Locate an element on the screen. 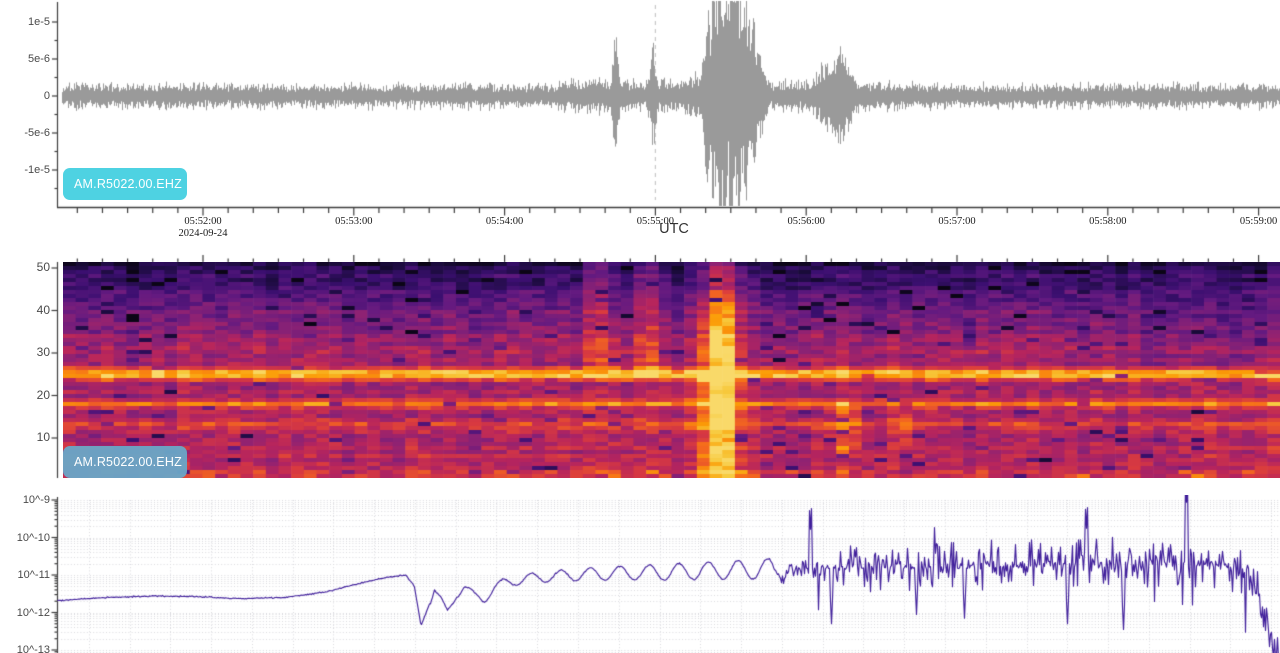 The width and height of the screenshot is (1280, 653). psd-y-tick-label: 10^-11 is located at coordinates (33, 575).